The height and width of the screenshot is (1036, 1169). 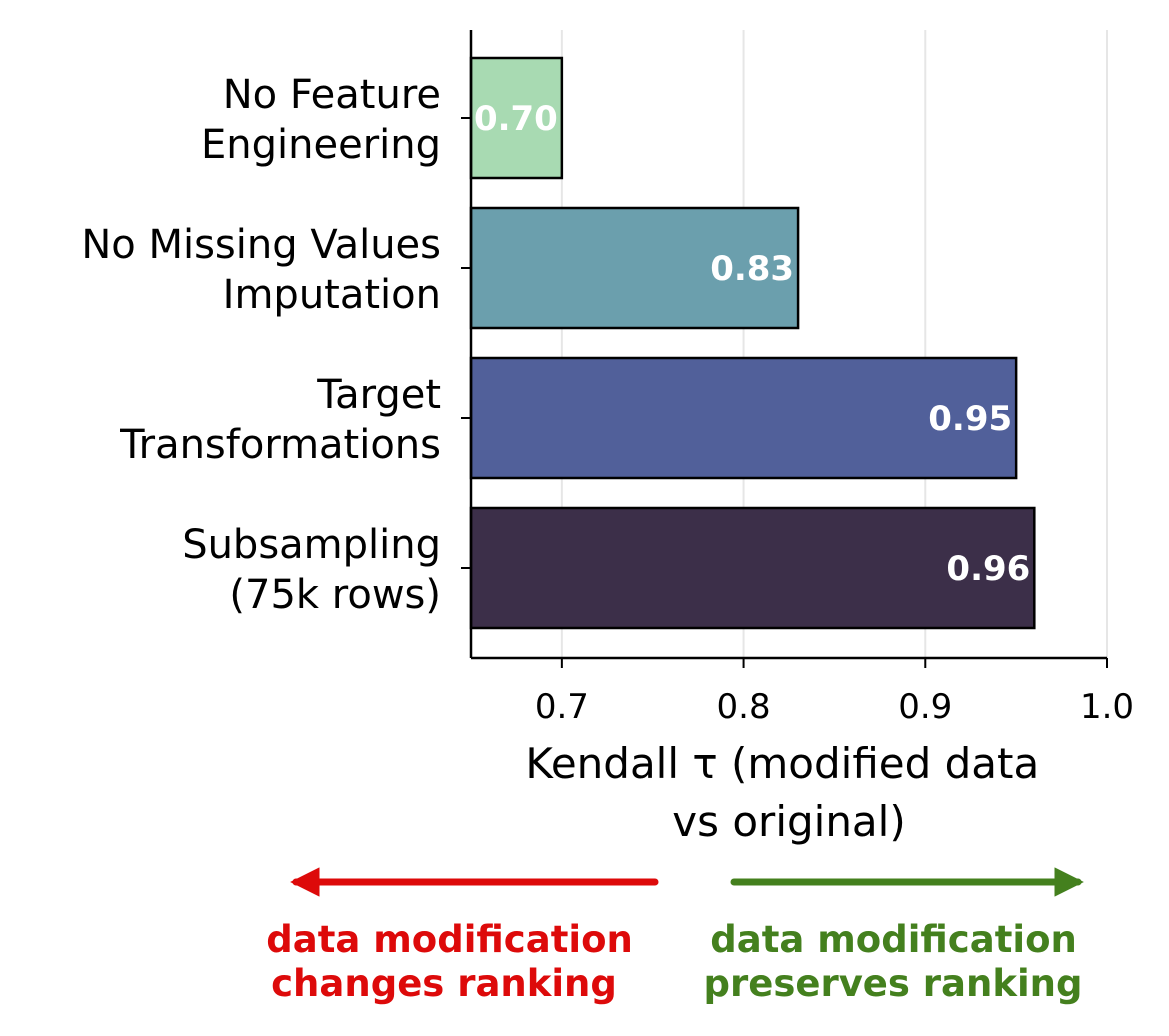 What do you see at coordinates (562, 707) in the screenshot?
I see `x-tick-label: 0.7` at bounding box center [562, 707].